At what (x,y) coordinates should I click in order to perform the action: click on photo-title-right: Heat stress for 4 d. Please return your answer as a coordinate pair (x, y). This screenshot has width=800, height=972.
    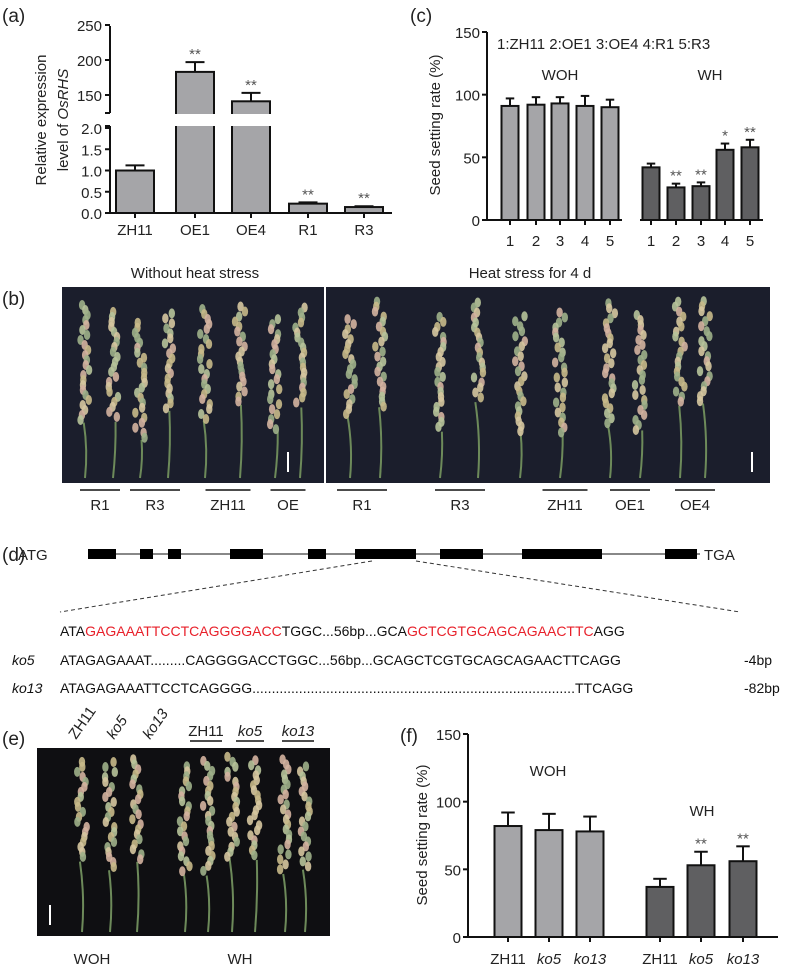
    Looking at the image, I should click on (530, 273).